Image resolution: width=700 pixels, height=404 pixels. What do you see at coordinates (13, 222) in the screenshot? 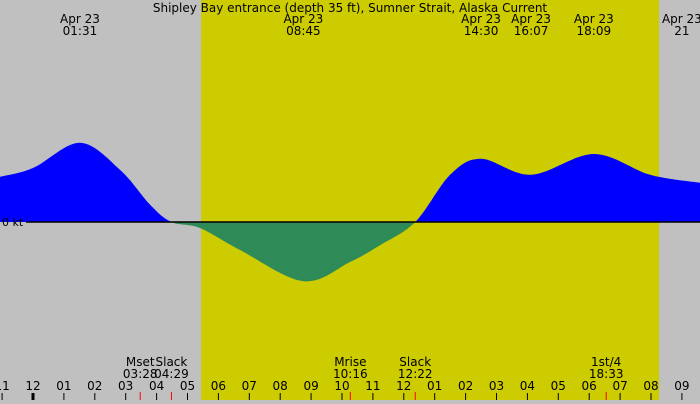
I see `zero-label: 0 kt` at bounding box center [13, 222].